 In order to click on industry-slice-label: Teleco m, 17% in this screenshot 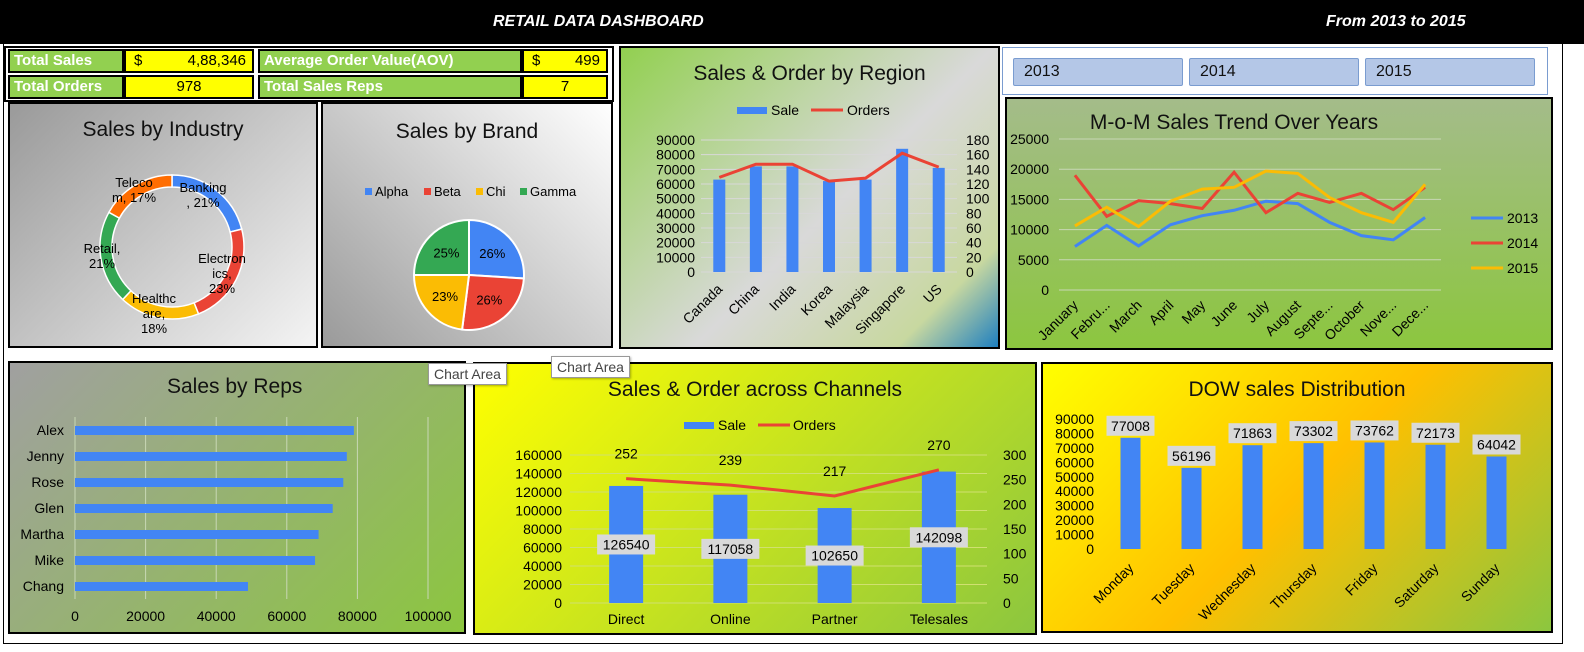, I will do `click(134, 190)`.